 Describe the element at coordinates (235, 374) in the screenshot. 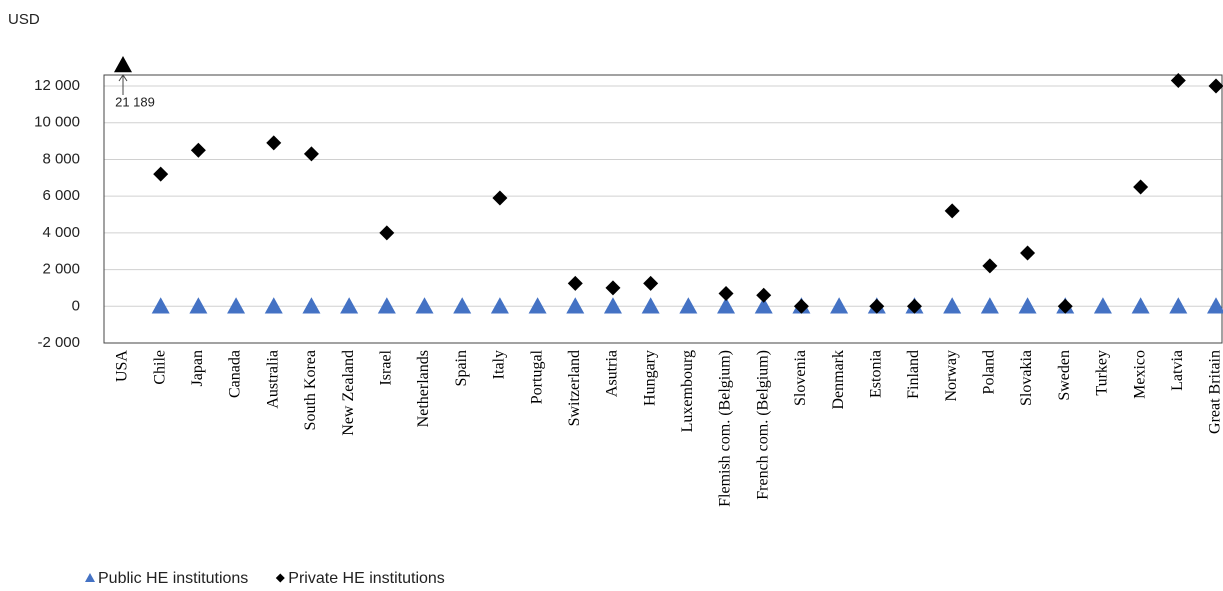

I see `x-tick-label: Canada` at that location.